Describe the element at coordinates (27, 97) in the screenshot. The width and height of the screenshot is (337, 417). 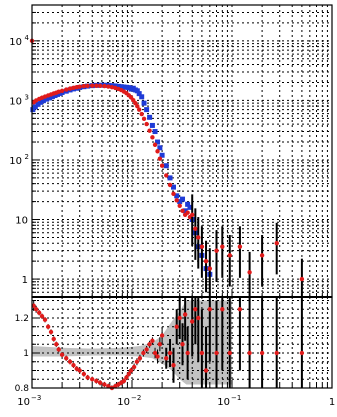
I see `y-tick-exponent: 3` at that location.